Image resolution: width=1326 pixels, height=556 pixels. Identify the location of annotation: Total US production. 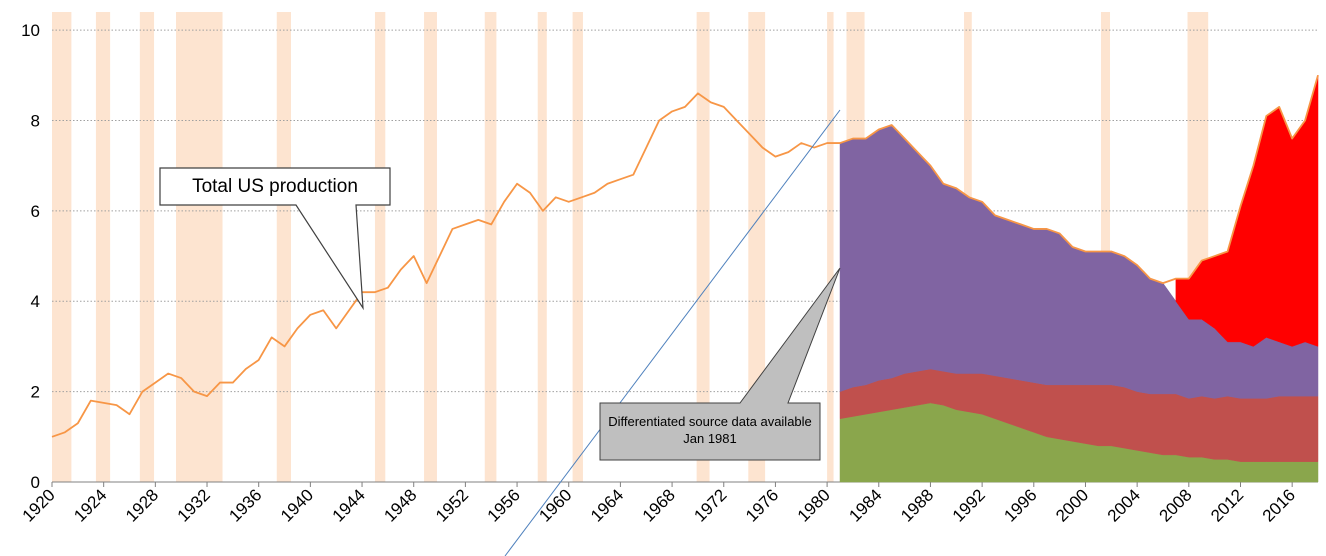
(275, 186).